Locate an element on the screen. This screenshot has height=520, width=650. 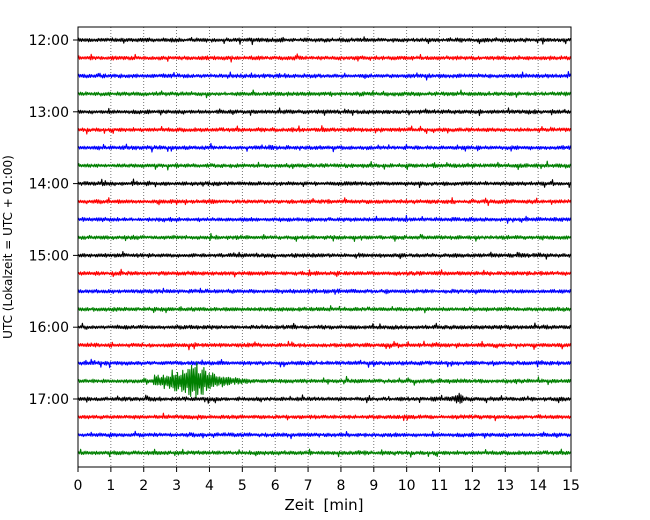
x-tick-label: 0 is located at coordinates (78, 486).